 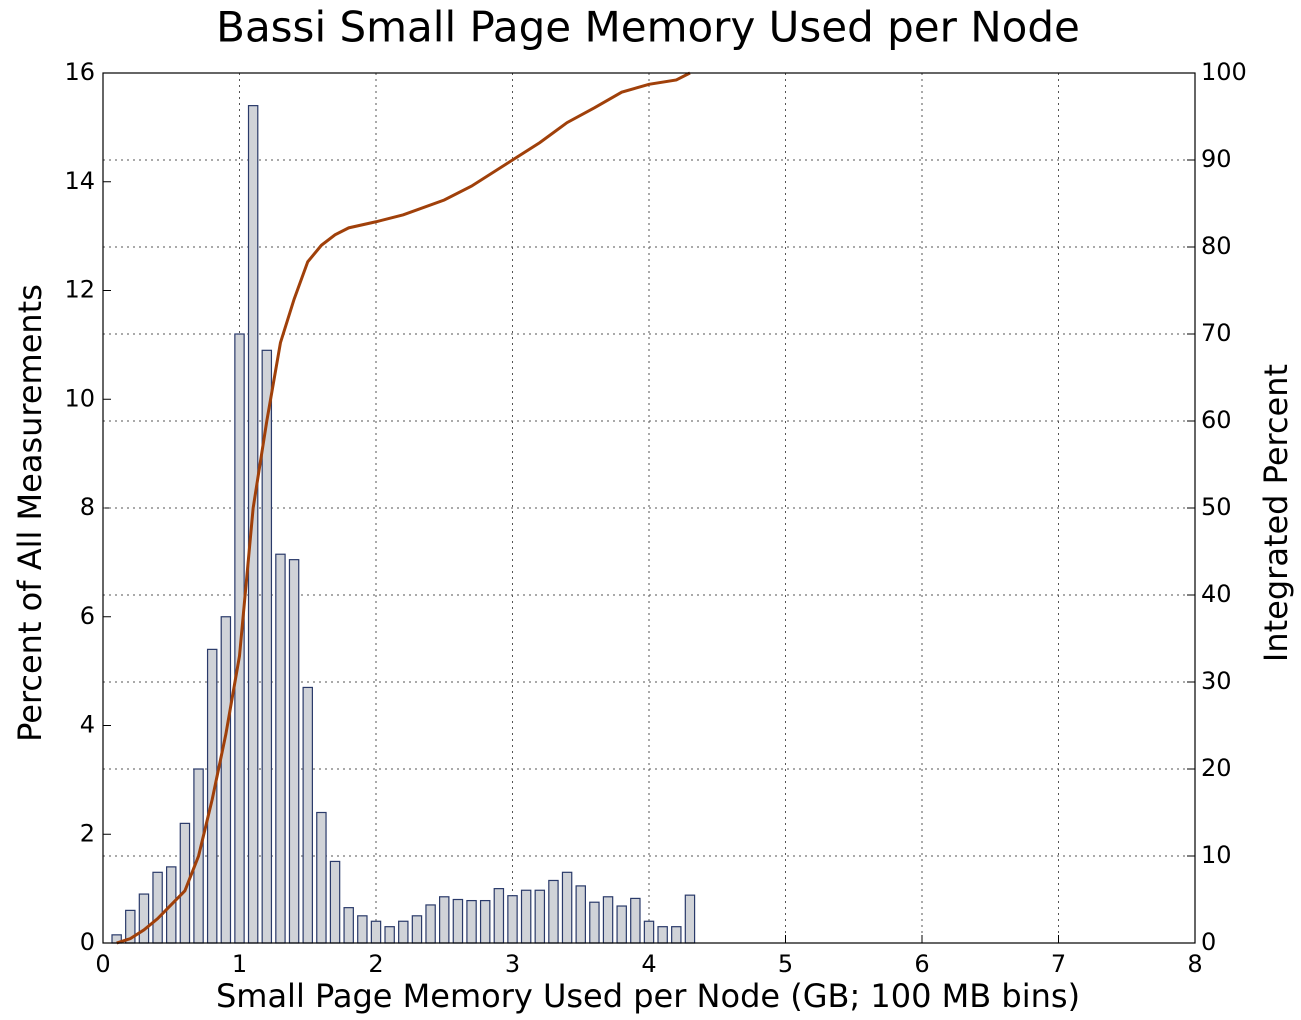 I want to click on y-tick-label: 10, so click(x=79, y=398).